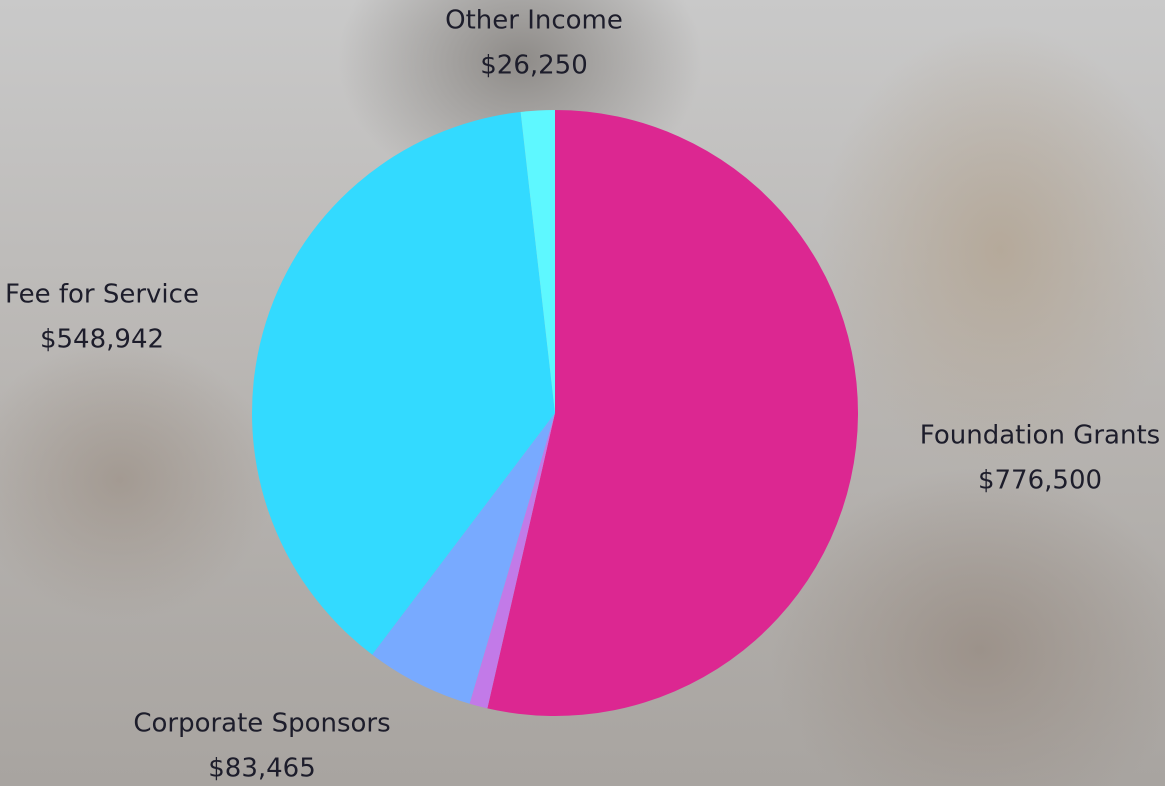 The image size is (1165, 786). What do you see at coordinates (1040, 436) in the screenshot?
I see `slice-label: Foundation Grants` at bounding box center [1040, 436].